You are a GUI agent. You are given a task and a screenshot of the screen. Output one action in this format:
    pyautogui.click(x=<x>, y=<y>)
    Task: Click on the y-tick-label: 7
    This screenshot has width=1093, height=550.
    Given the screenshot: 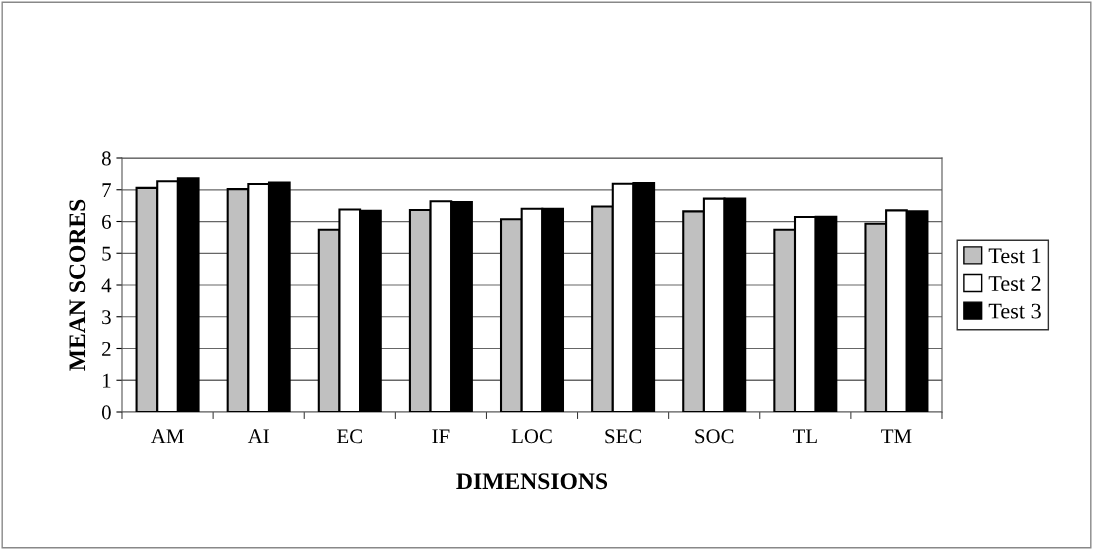 What is the action you would take?
    pyautogui.click(x=106, y=190)
    